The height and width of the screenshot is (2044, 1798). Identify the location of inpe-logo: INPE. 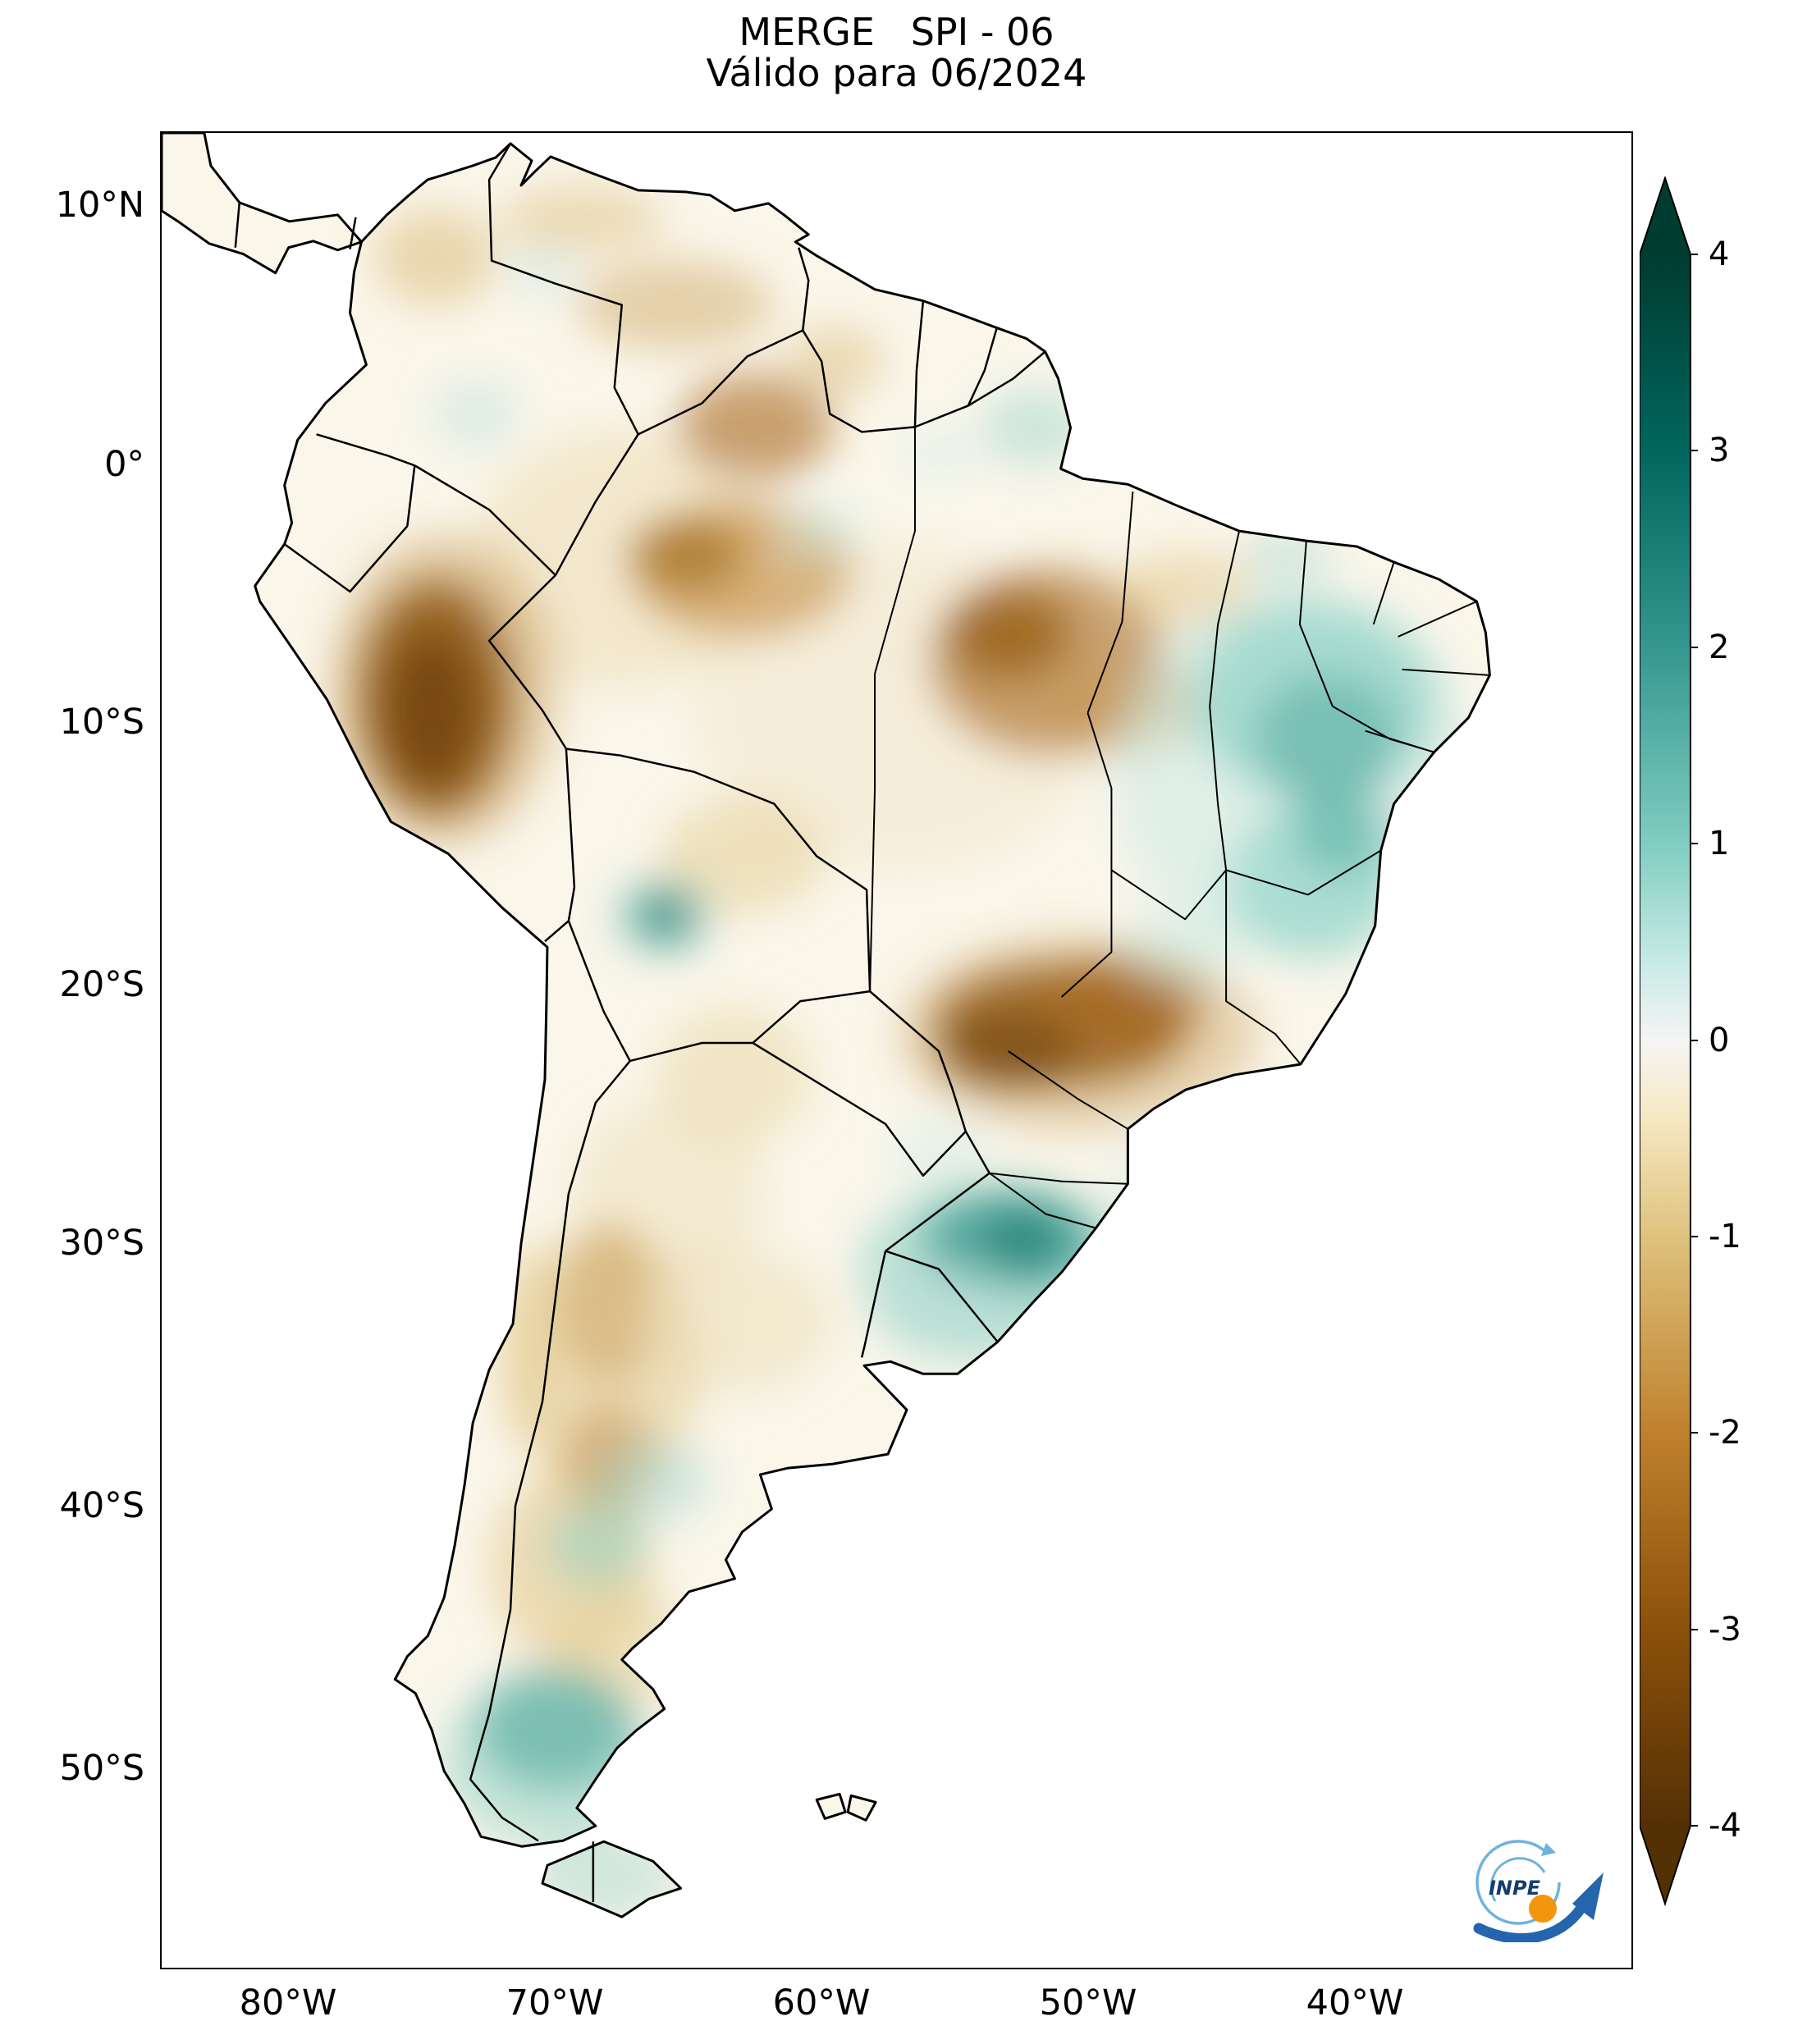
(1536, 1883).